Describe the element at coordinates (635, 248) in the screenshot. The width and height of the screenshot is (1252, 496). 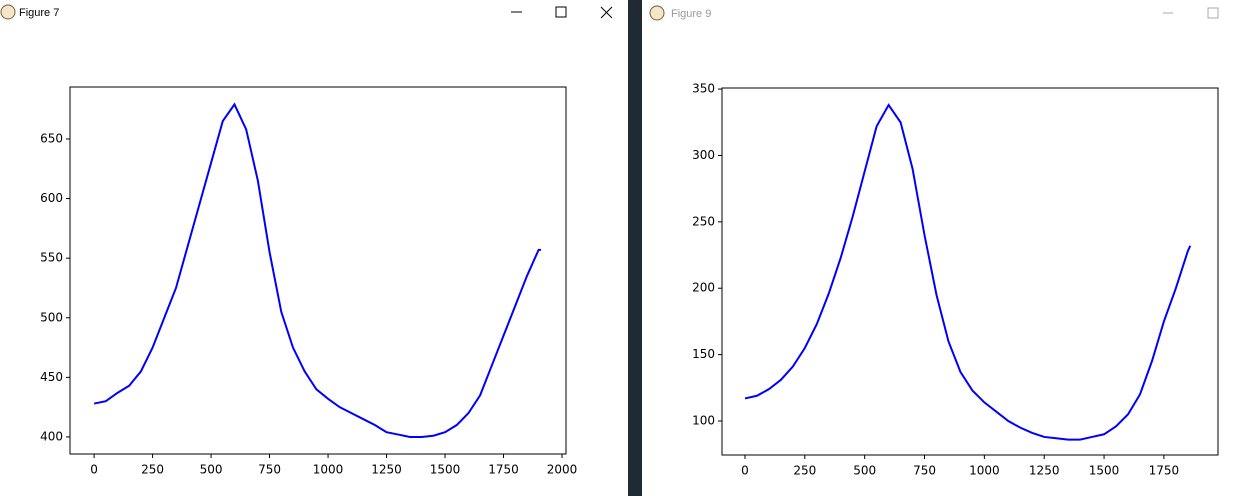
I see `window-gap` at that location.